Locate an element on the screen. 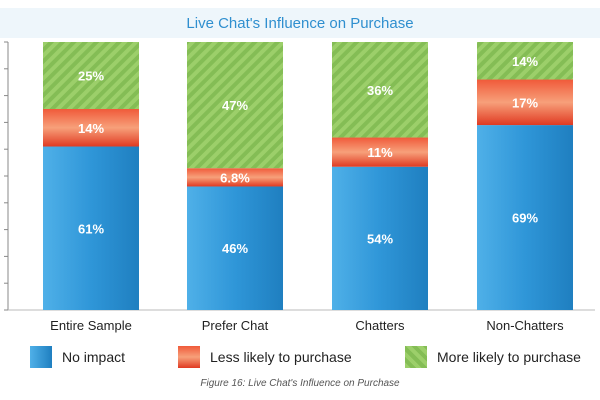 This screenshot has width=600, height=400. data-label: 69% is located at coordinates (525, 218).